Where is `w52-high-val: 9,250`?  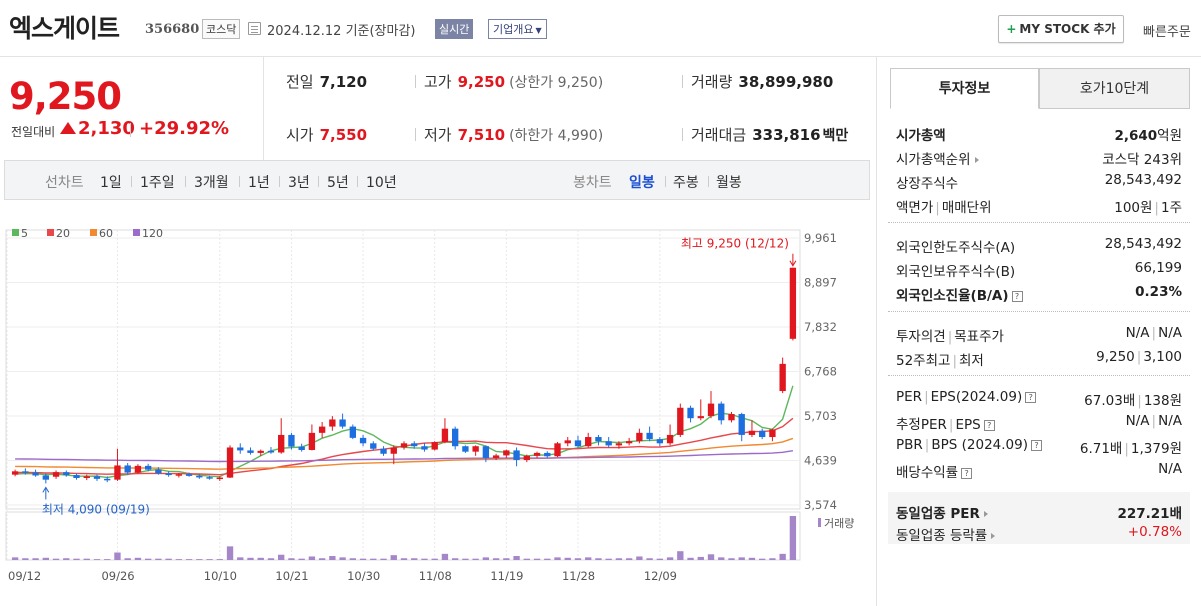 w52-high-val: 9,250 is located at coordinates (1115, 357).